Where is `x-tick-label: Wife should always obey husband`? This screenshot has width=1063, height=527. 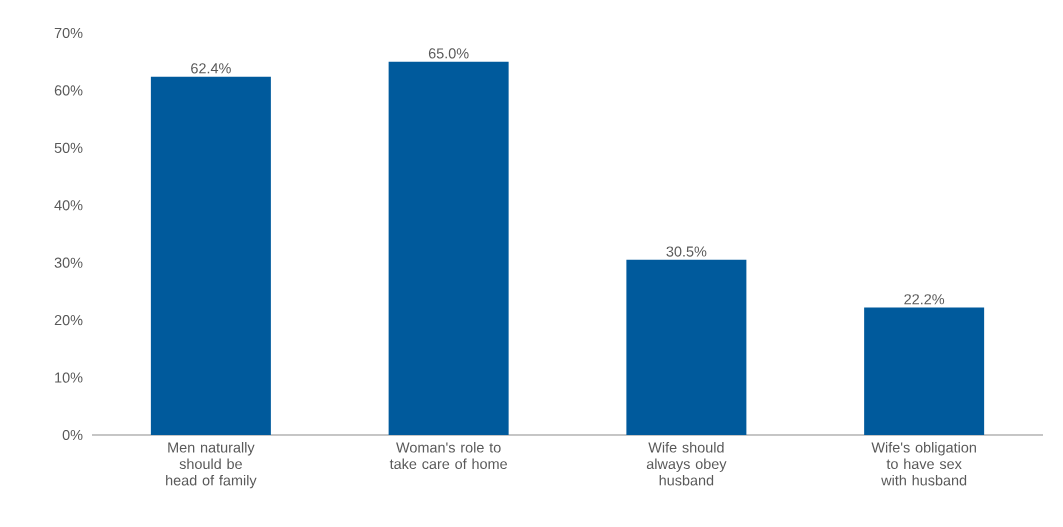
x-tick-label: Wife should always obey husband is located at coordinates (686, 464).